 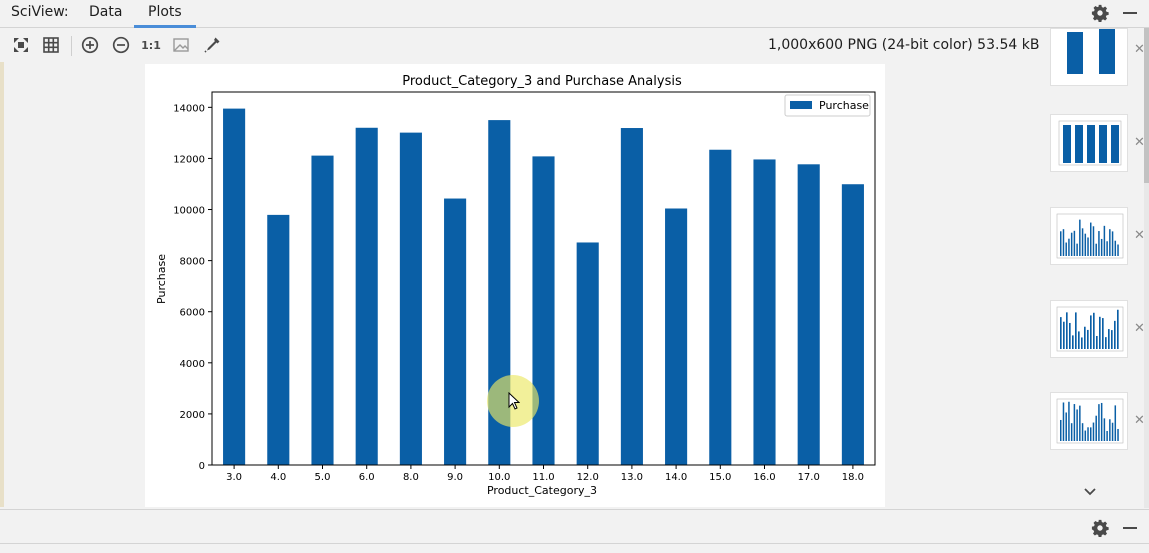 I want to click on plot-thumbnails-panel: ✕ ✕ ✕ ✕ ✕, so click(x=1092, y=268).